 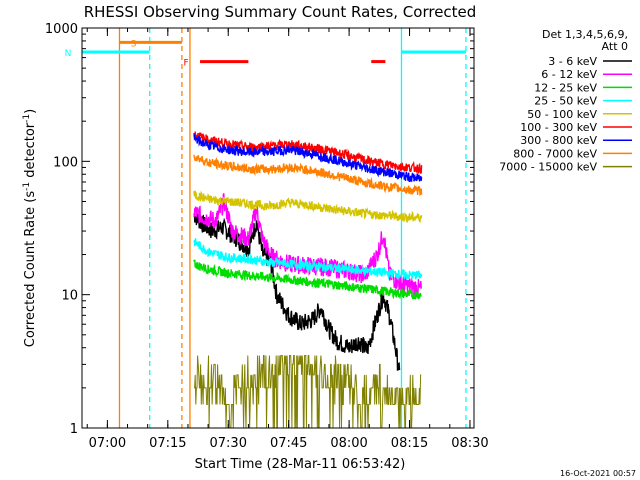 What do you see at coordinates (300, 464) in the screenshot?
I see `x-axis-label: Start Time (28-Mar-11 06:53:42)` at bounding box center [300, 464].